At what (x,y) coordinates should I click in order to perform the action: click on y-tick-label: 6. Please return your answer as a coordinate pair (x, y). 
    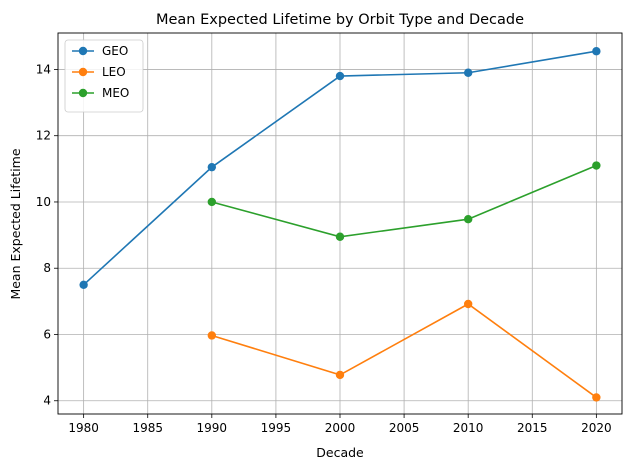
    Looking at the image, I should click on (47, 334).